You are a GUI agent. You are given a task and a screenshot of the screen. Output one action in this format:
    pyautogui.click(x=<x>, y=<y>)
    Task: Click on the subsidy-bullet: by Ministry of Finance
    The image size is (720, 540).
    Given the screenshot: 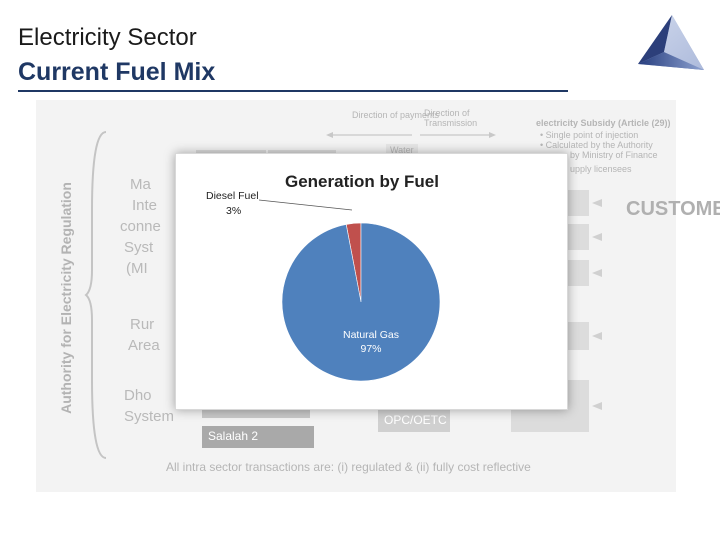 What is the action you would take?
    pyautogui.click(x=614, y=155)
    